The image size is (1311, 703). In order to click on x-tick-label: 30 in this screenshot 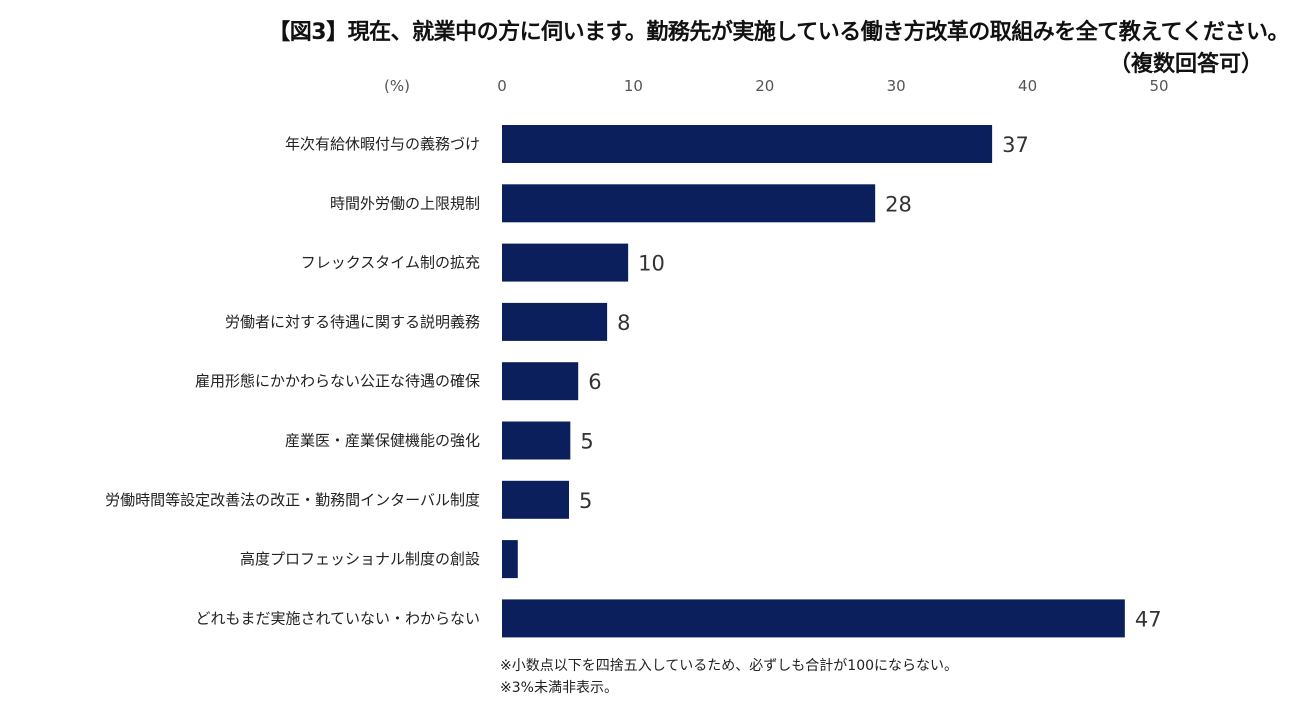, I will do `click(896, 86)`.